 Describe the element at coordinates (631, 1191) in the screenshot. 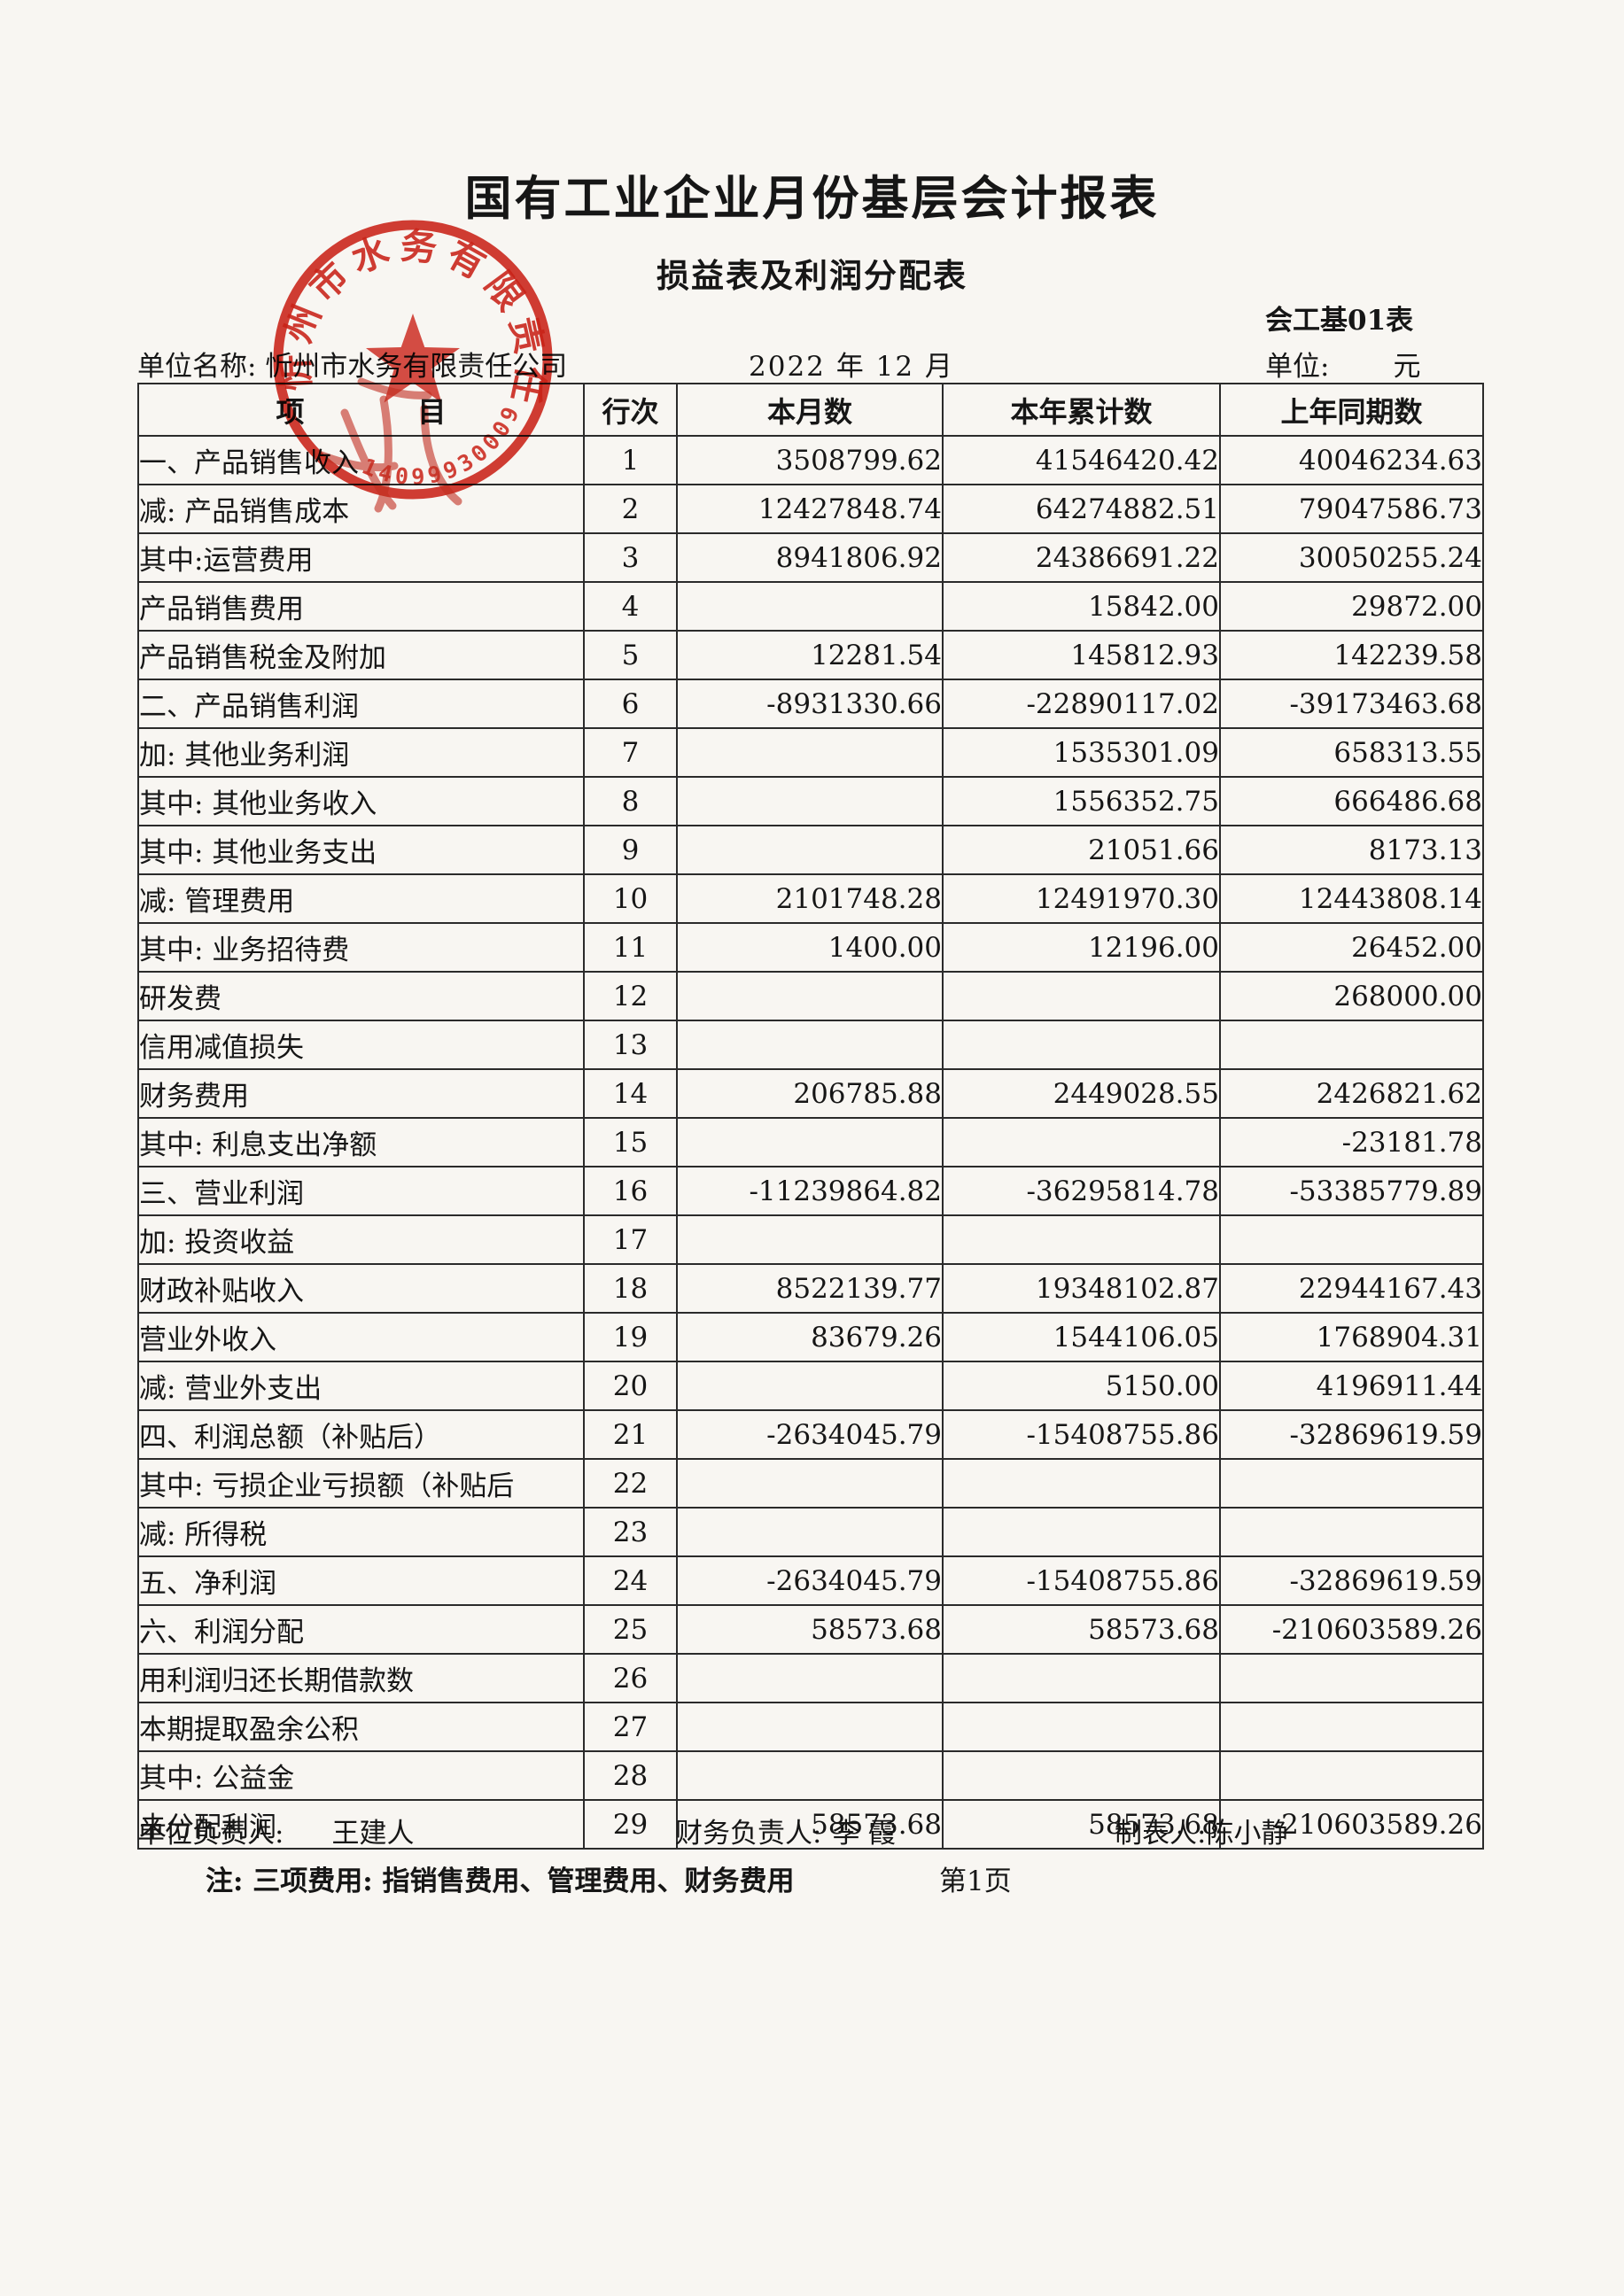

I see `row-line-no: 16` at that location.